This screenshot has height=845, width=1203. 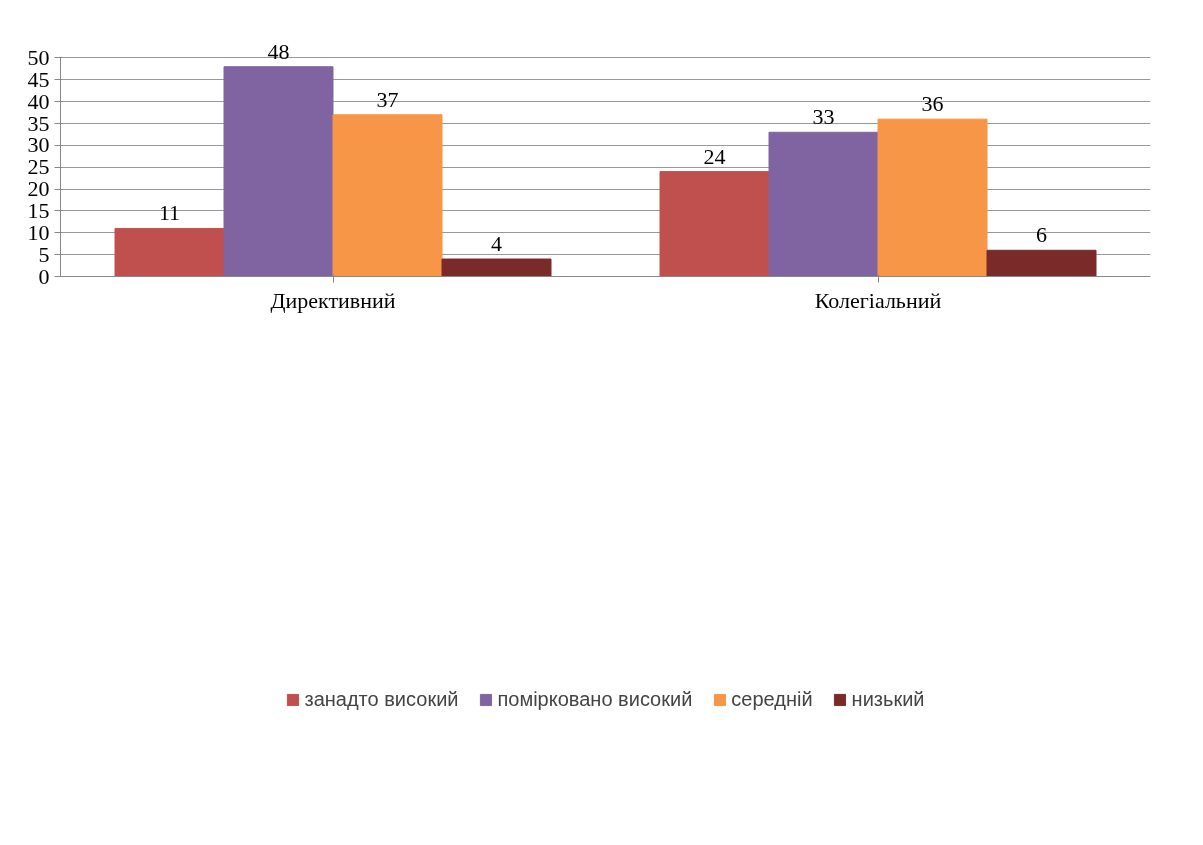 I want to click on legend-label: занадто високий, so click(x=381, y=699).